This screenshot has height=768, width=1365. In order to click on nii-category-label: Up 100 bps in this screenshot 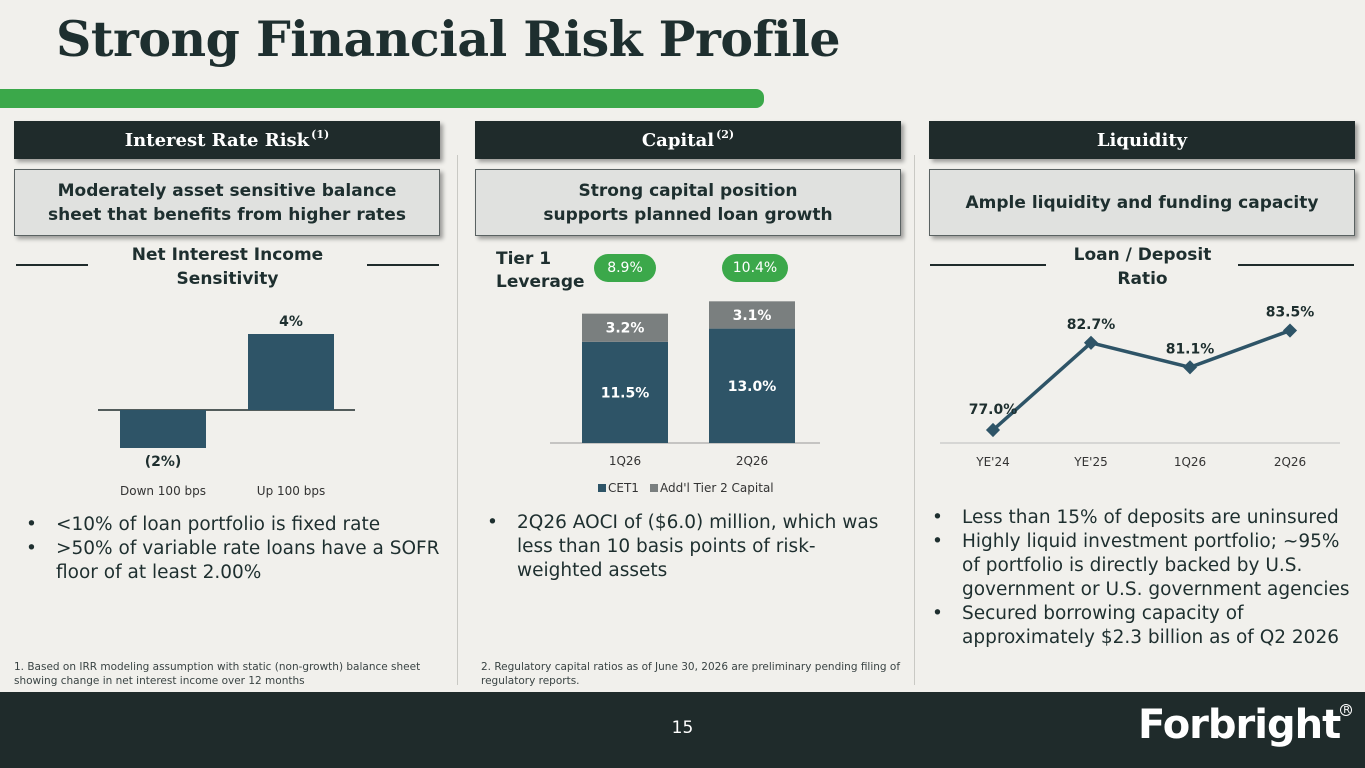, I will do `click(291, 491)`.